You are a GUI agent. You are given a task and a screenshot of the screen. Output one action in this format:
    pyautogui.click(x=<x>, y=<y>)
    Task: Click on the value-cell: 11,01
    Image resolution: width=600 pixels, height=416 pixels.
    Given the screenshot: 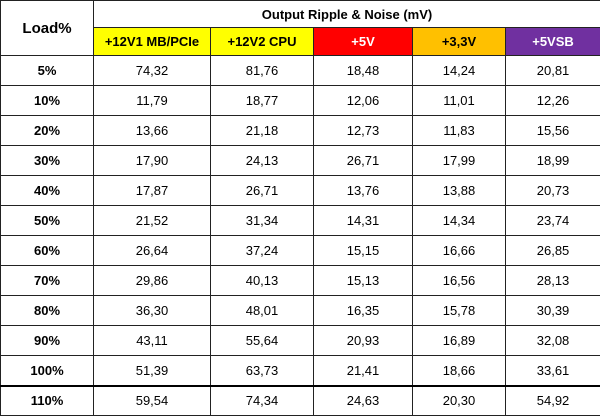 What is the action you would take?
    pyautogui.click(x=459, y=101)
    